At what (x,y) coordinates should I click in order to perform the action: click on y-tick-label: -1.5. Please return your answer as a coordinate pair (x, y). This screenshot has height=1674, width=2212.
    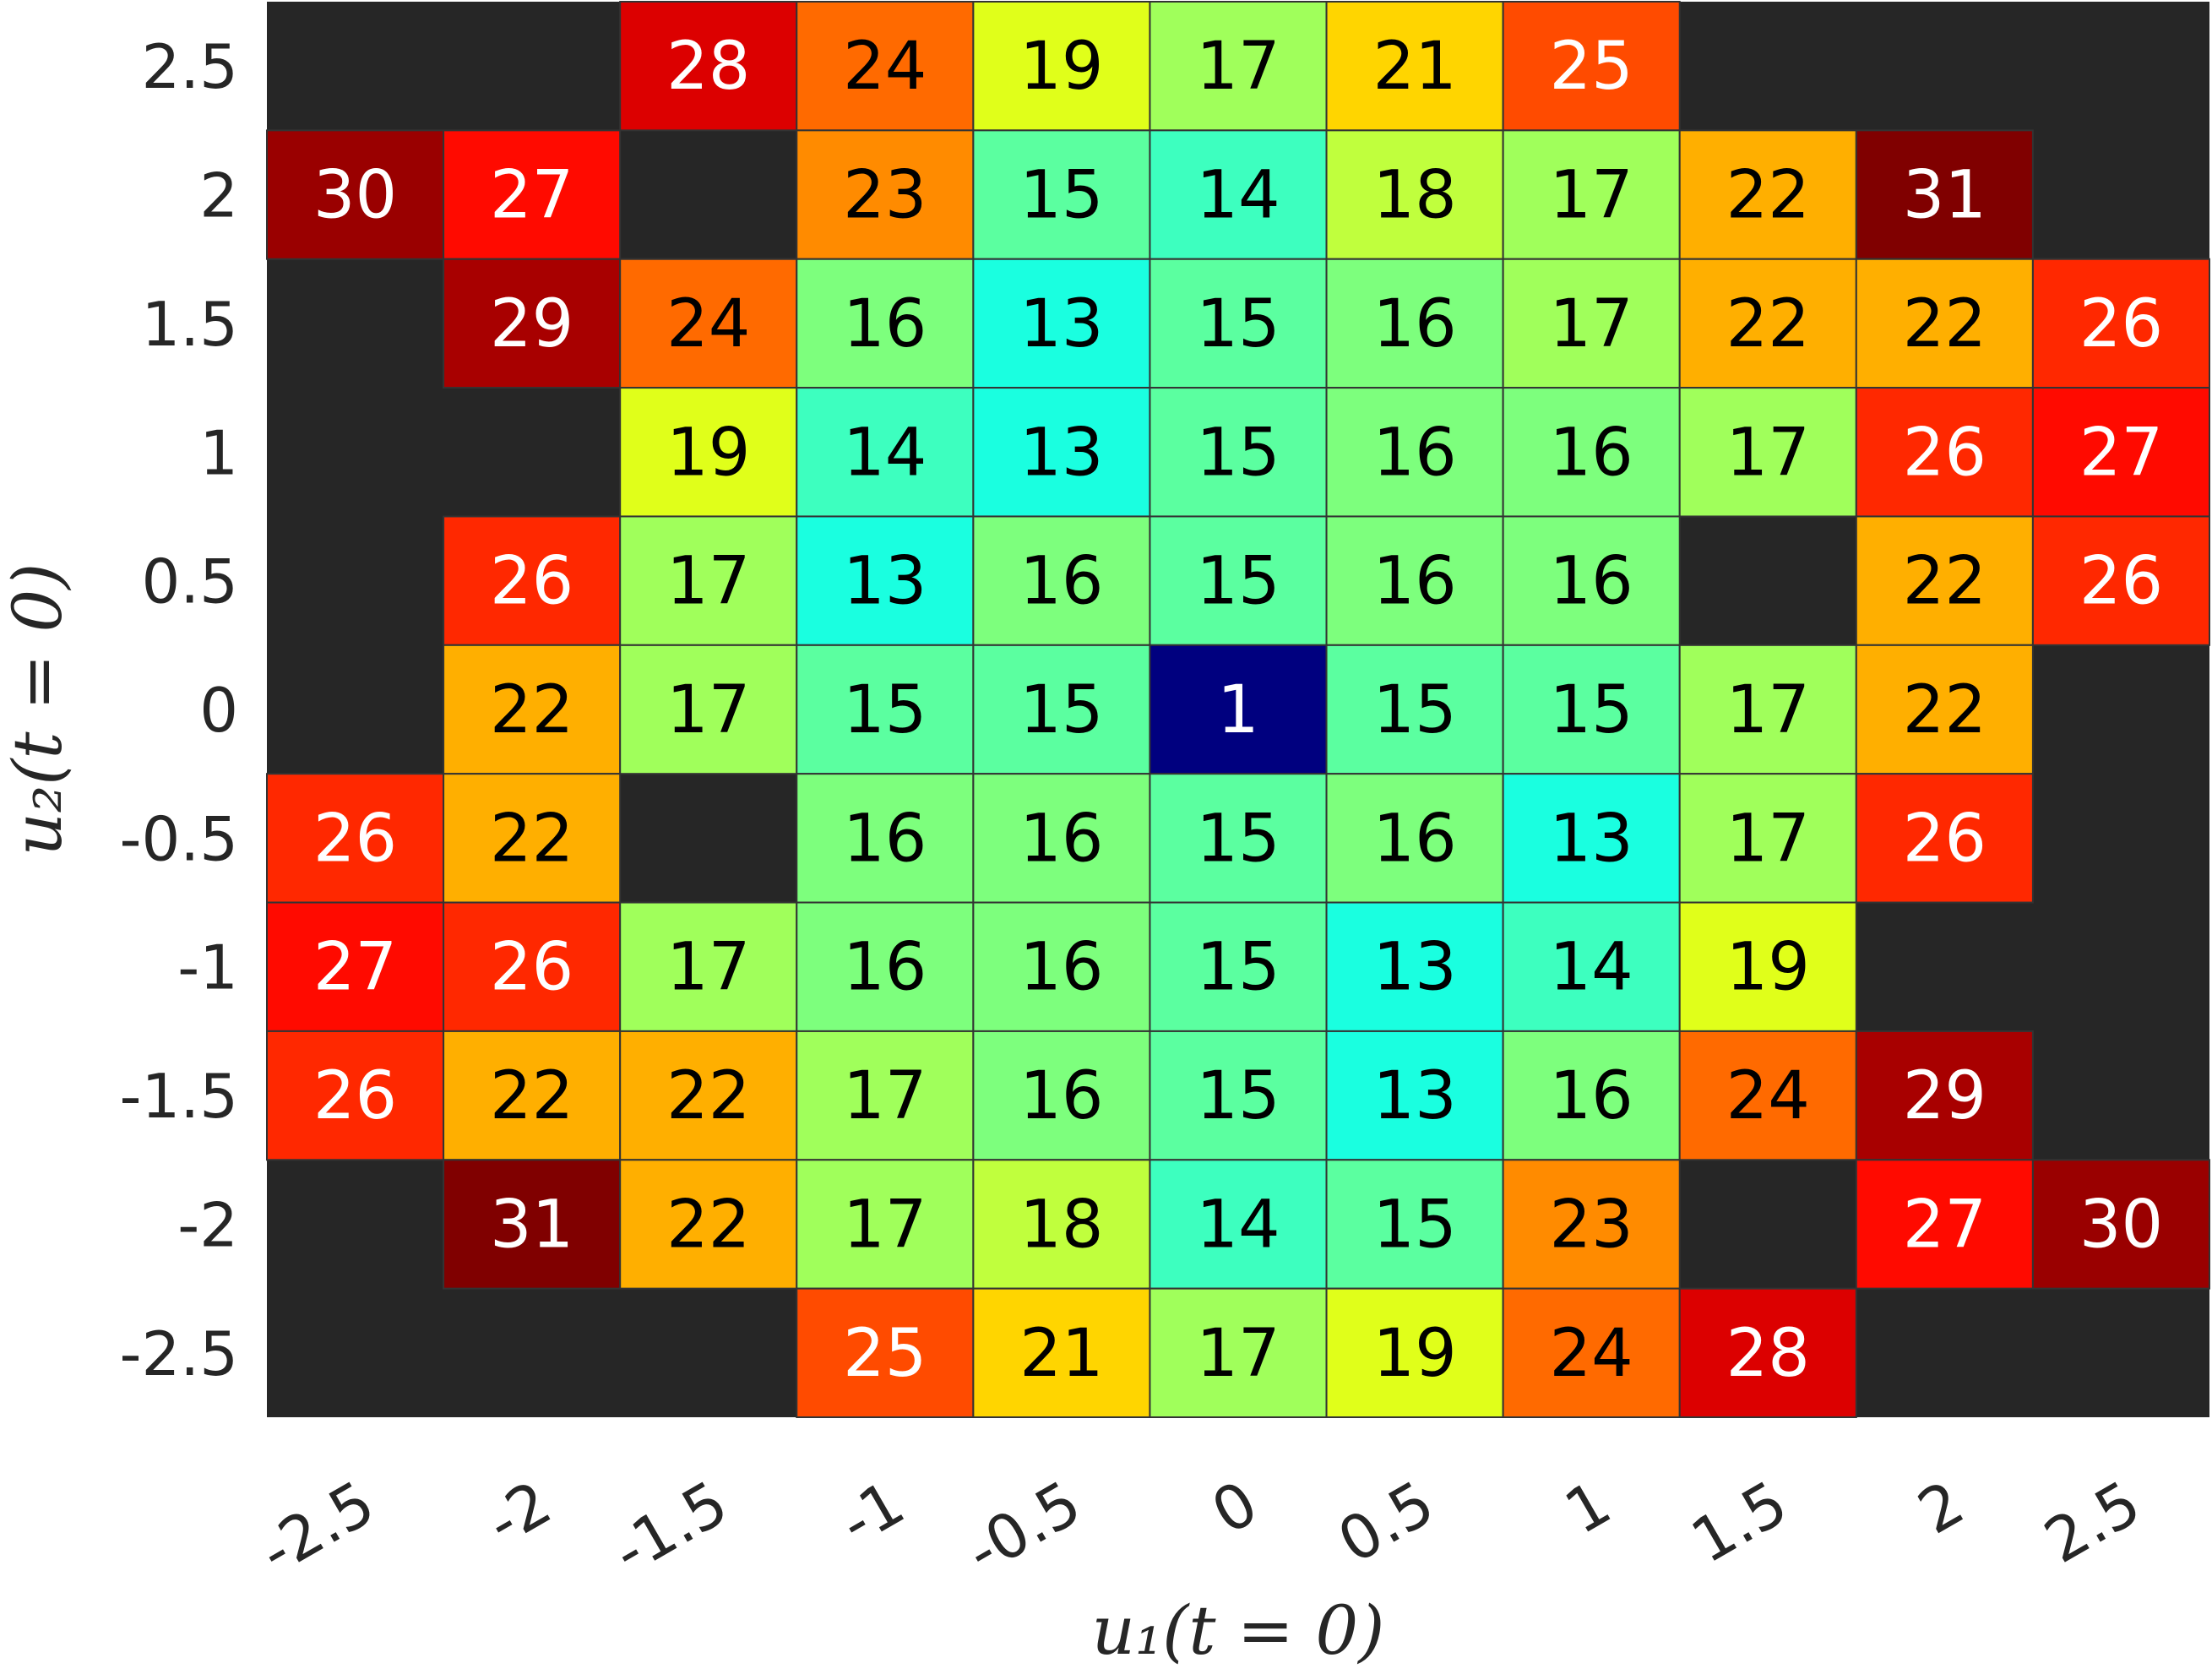
    Looking at the image, I should click on (179, 1096).